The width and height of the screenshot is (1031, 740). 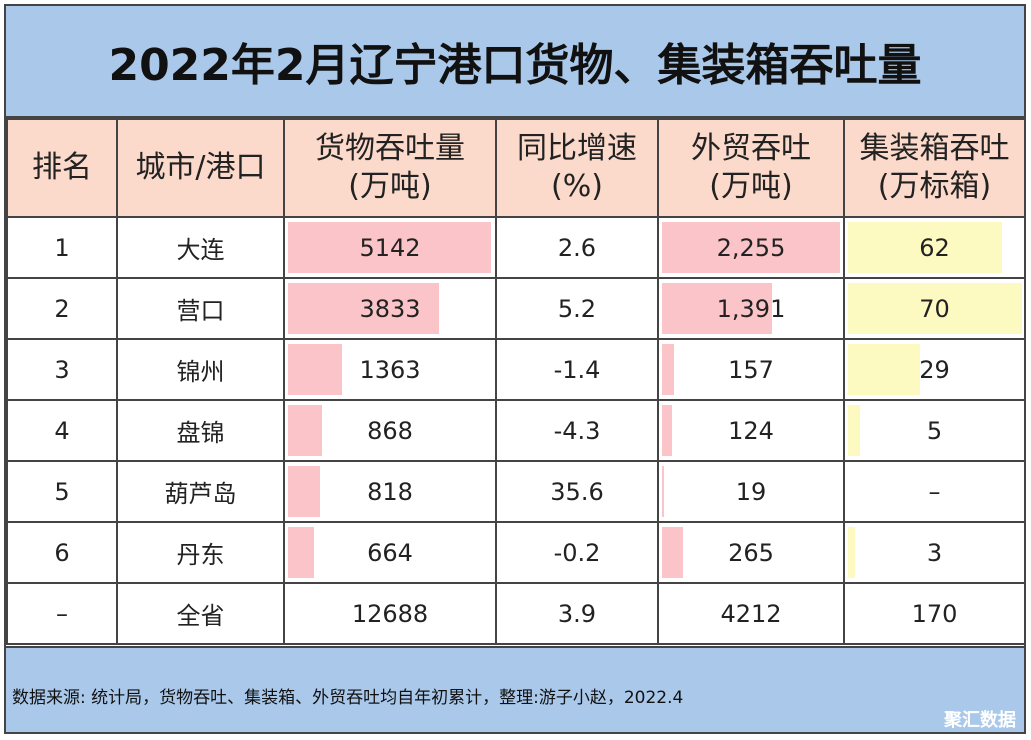 I want to click on cargo-cell-value: 5142, so click(x=390, y=247).